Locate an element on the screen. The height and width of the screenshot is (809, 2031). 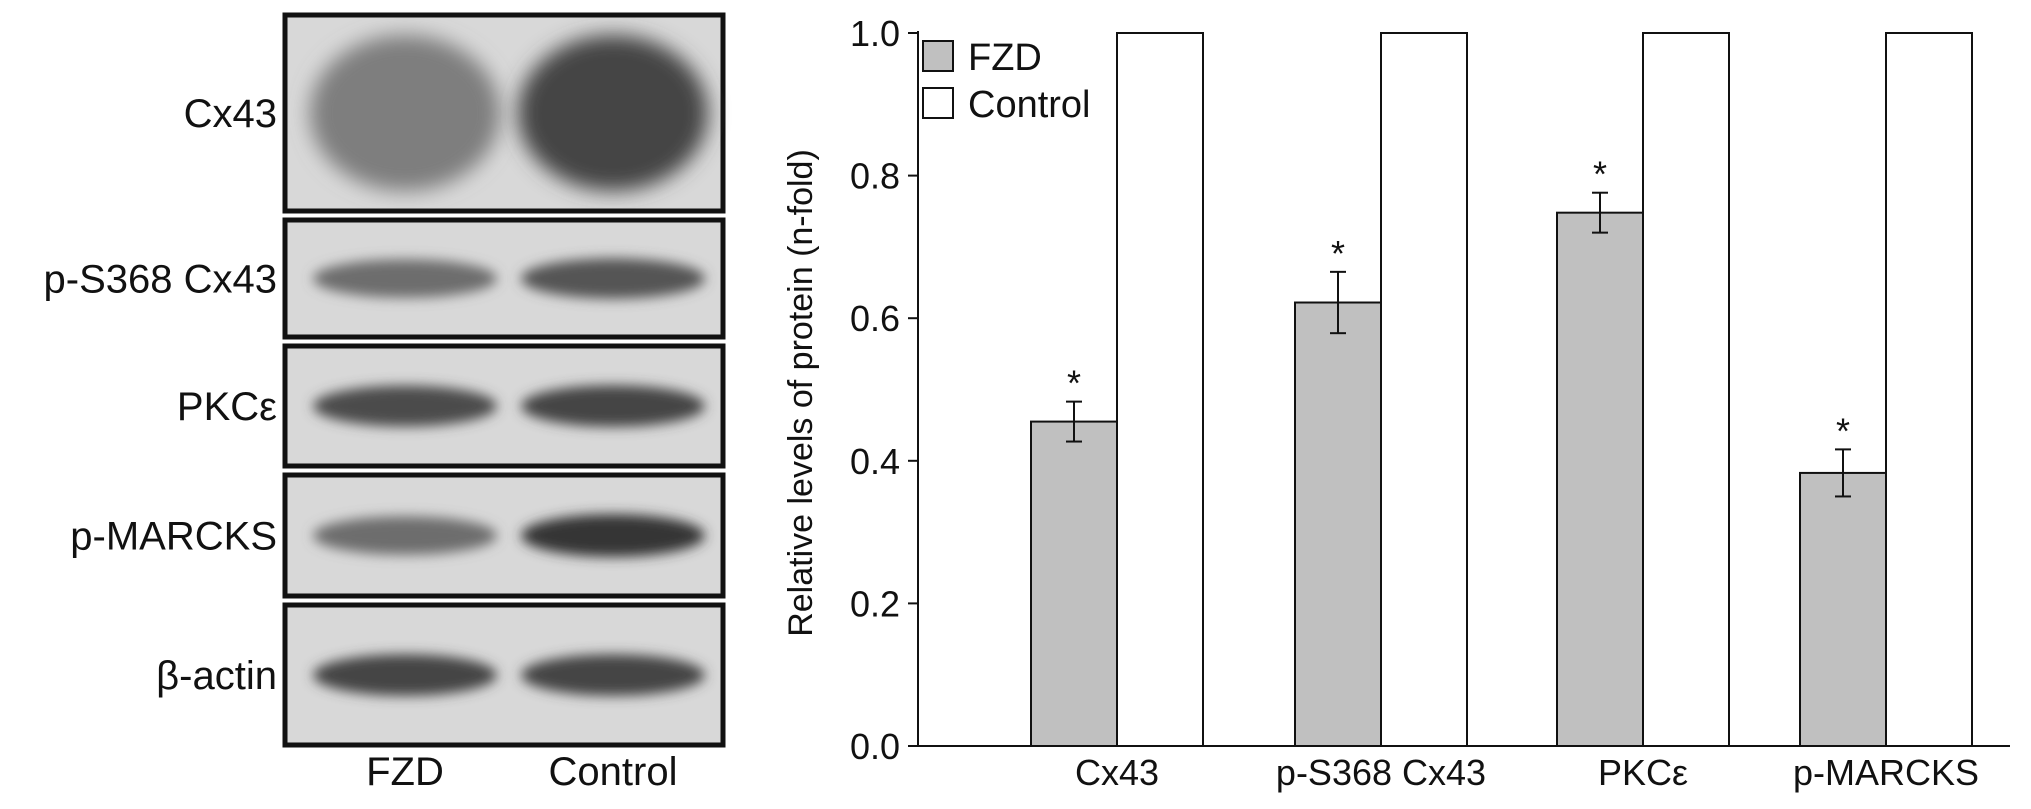
y-tick-label: 0.0 is located at coordinates (875, 746).